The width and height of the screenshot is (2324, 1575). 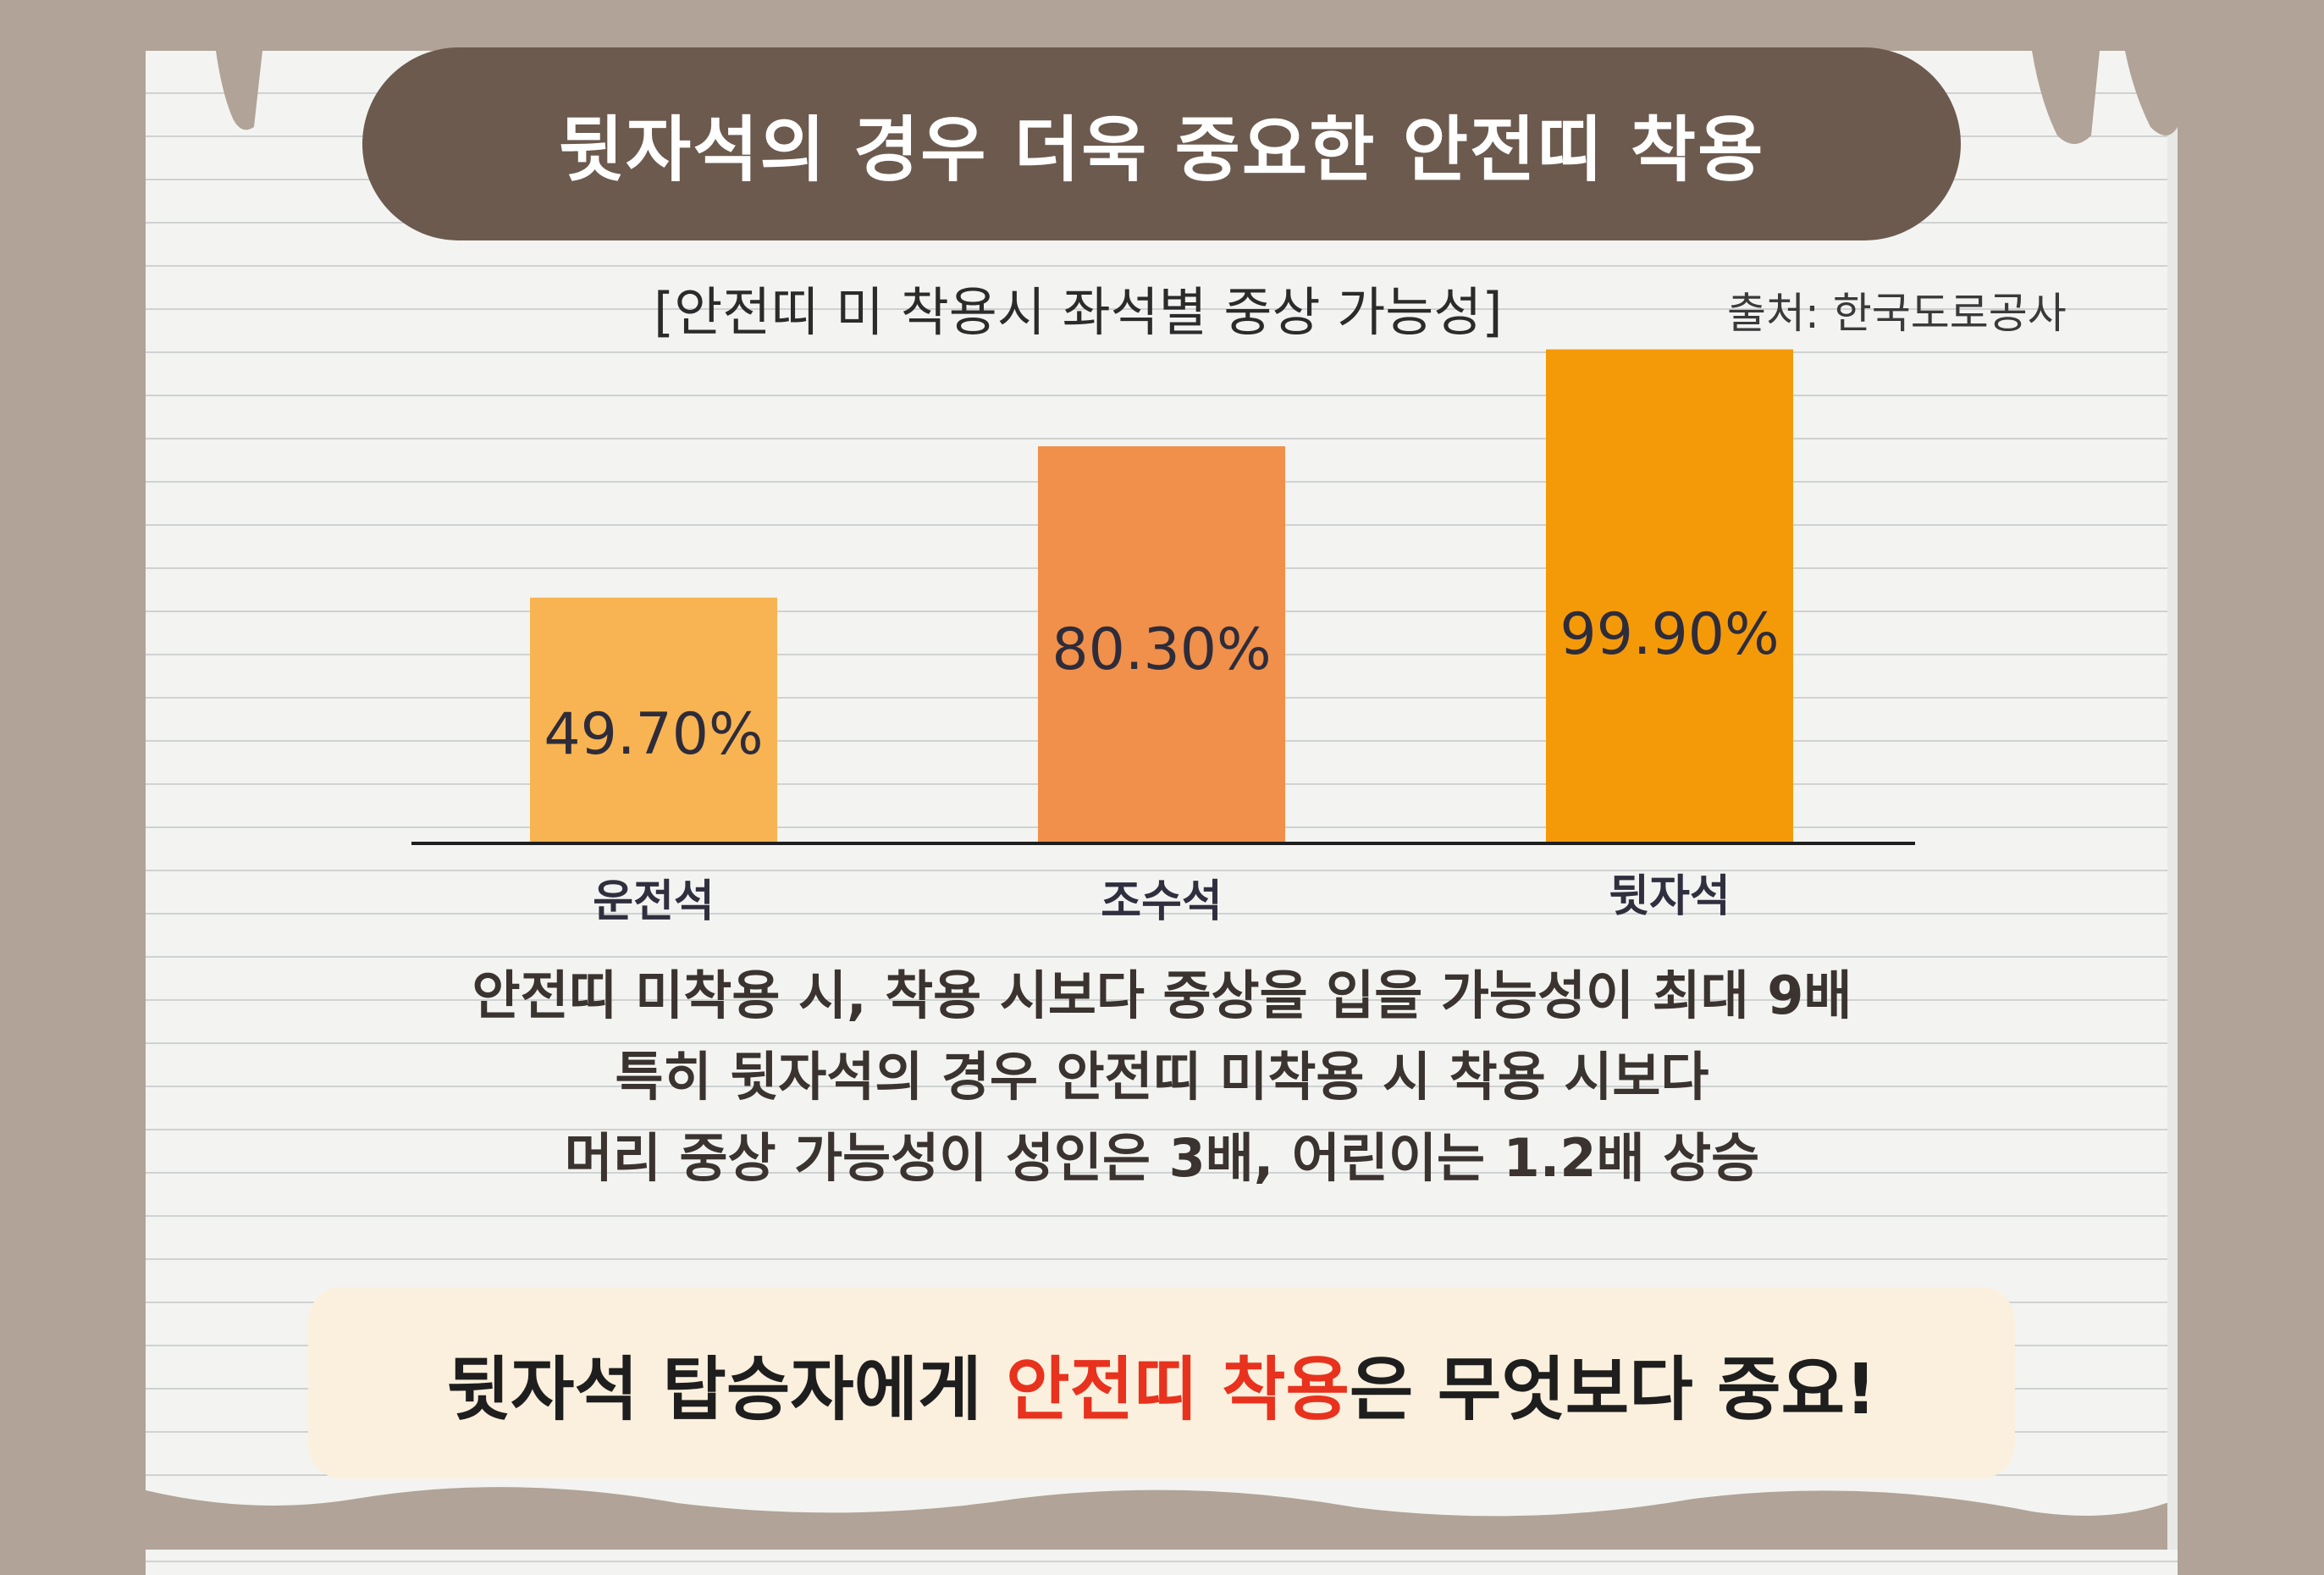 I want to click on callout-accent: 안전띠 착용, so click(x=1178, y=1389).